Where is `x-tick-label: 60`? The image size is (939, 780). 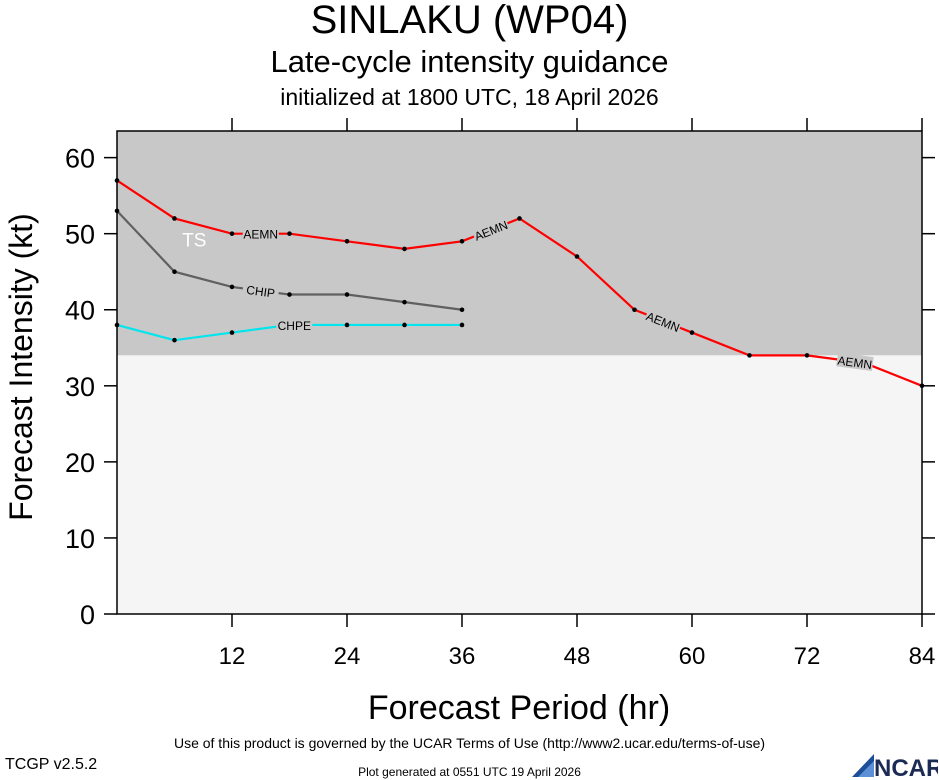 x-tick-label: 60 is located at coordinates (692, 656).